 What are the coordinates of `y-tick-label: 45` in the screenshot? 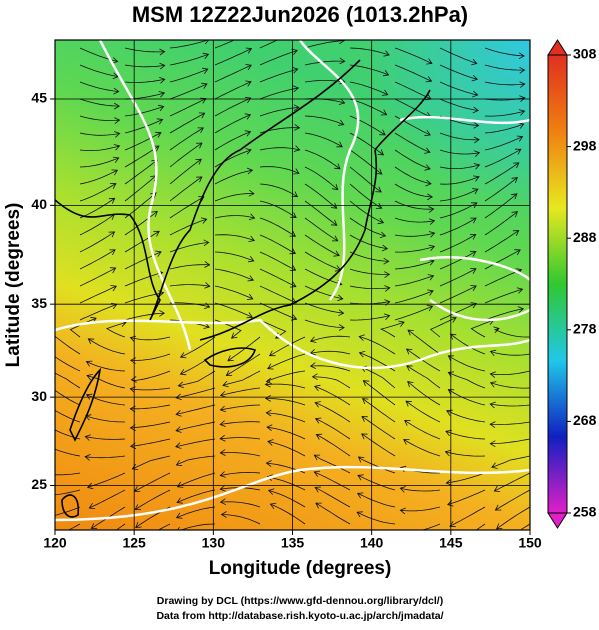 It's located at (39, 98).